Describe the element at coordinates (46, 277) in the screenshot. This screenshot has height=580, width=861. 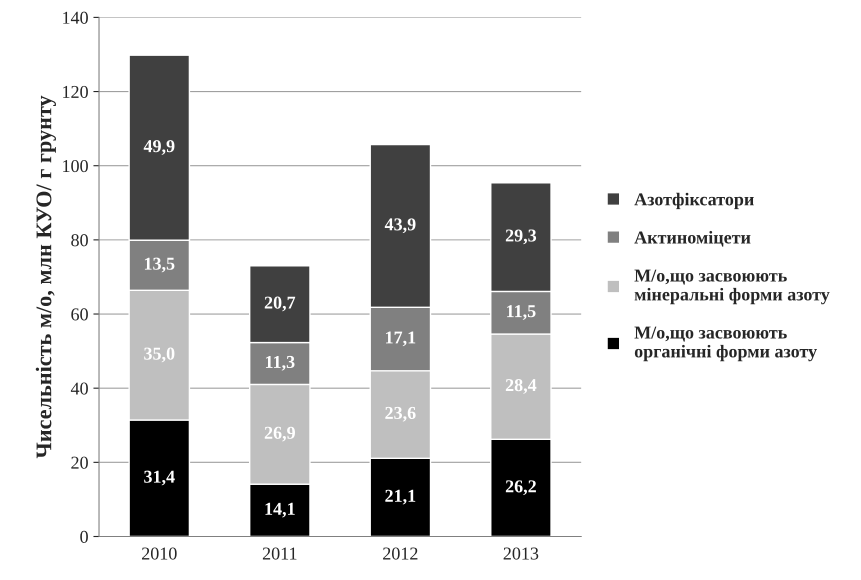
I see `y-axis-title: Чисельність м/о, млн КУО/ г грунту` at that location.